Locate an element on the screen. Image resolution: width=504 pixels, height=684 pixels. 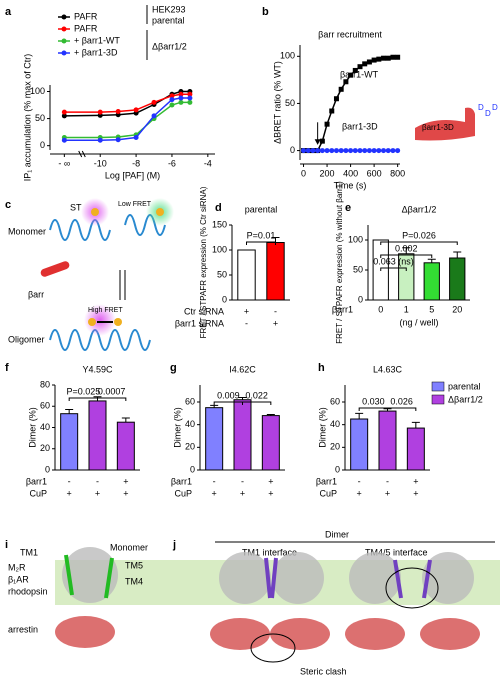
chart-title: L4.63C is located at coordinates (388, 369).